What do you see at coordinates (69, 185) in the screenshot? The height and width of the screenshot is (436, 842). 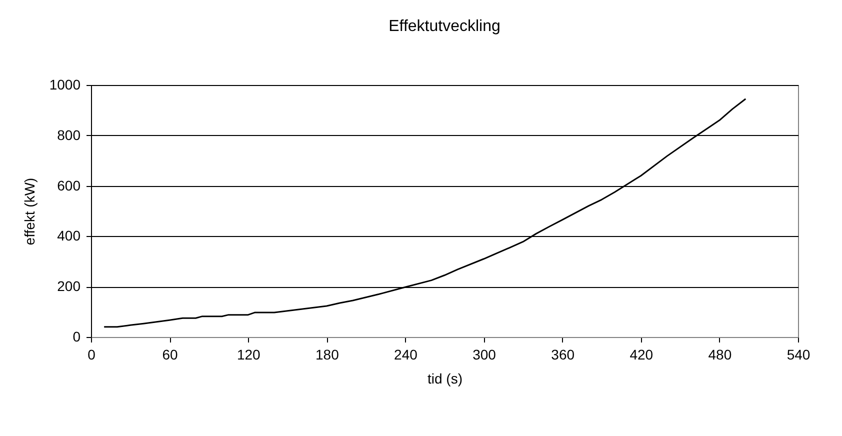 I see `y-tick-label: 600` at bounding box center [69, 185].